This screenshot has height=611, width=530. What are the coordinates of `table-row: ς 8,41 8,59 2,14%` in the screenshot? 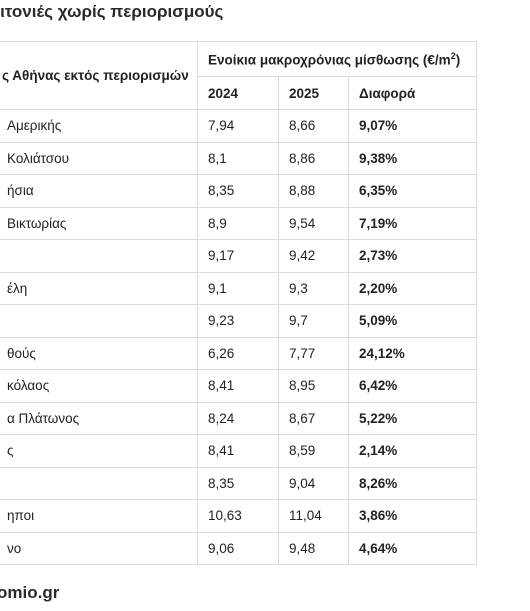 It's located at (239, 451).